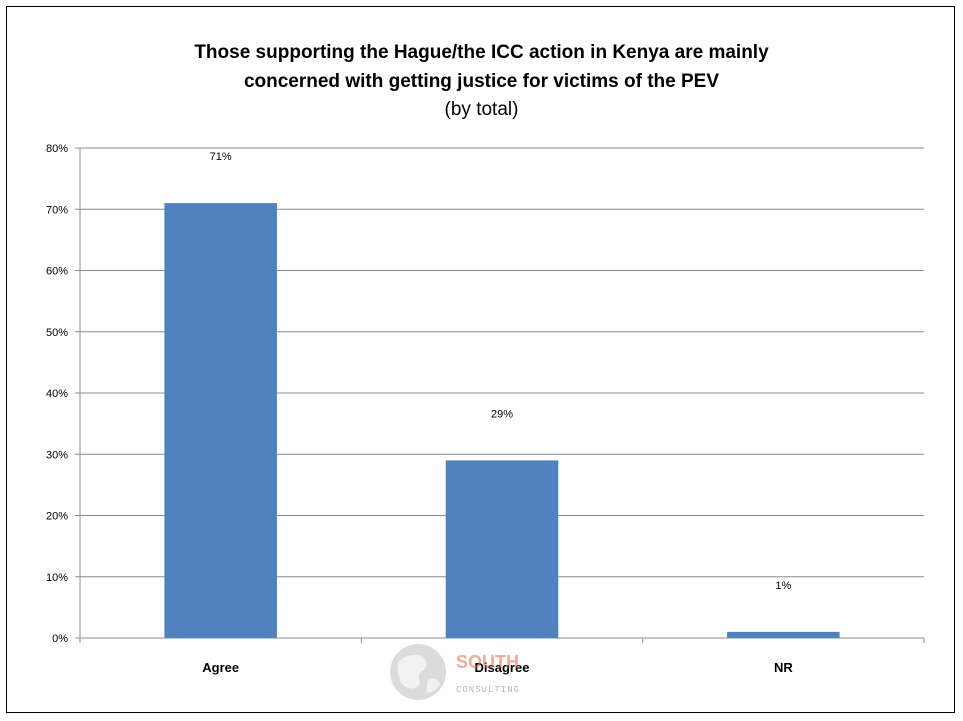 The image size is (963, 721). Describe the element at coordinates (57, 394) in the screenshot. I see `y-tick-label: 40%` at that location.